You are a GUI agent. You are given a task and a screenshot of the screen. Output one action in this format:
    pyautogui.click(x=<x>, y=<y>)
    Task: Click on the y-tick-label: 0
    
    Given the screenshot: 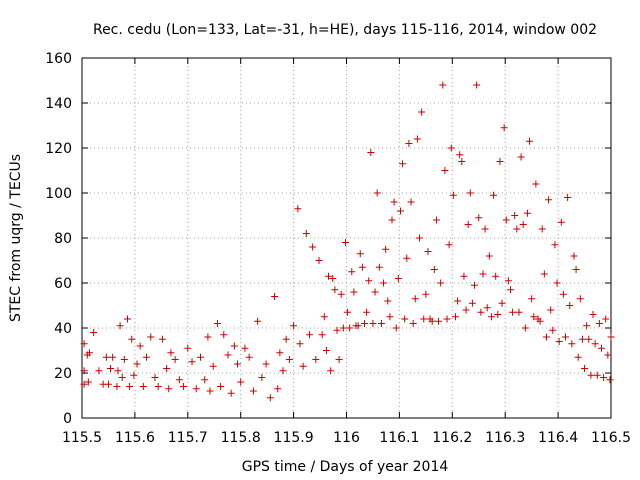 What is the action you would take?
    pyautogui.click(x=67, y=419)
    